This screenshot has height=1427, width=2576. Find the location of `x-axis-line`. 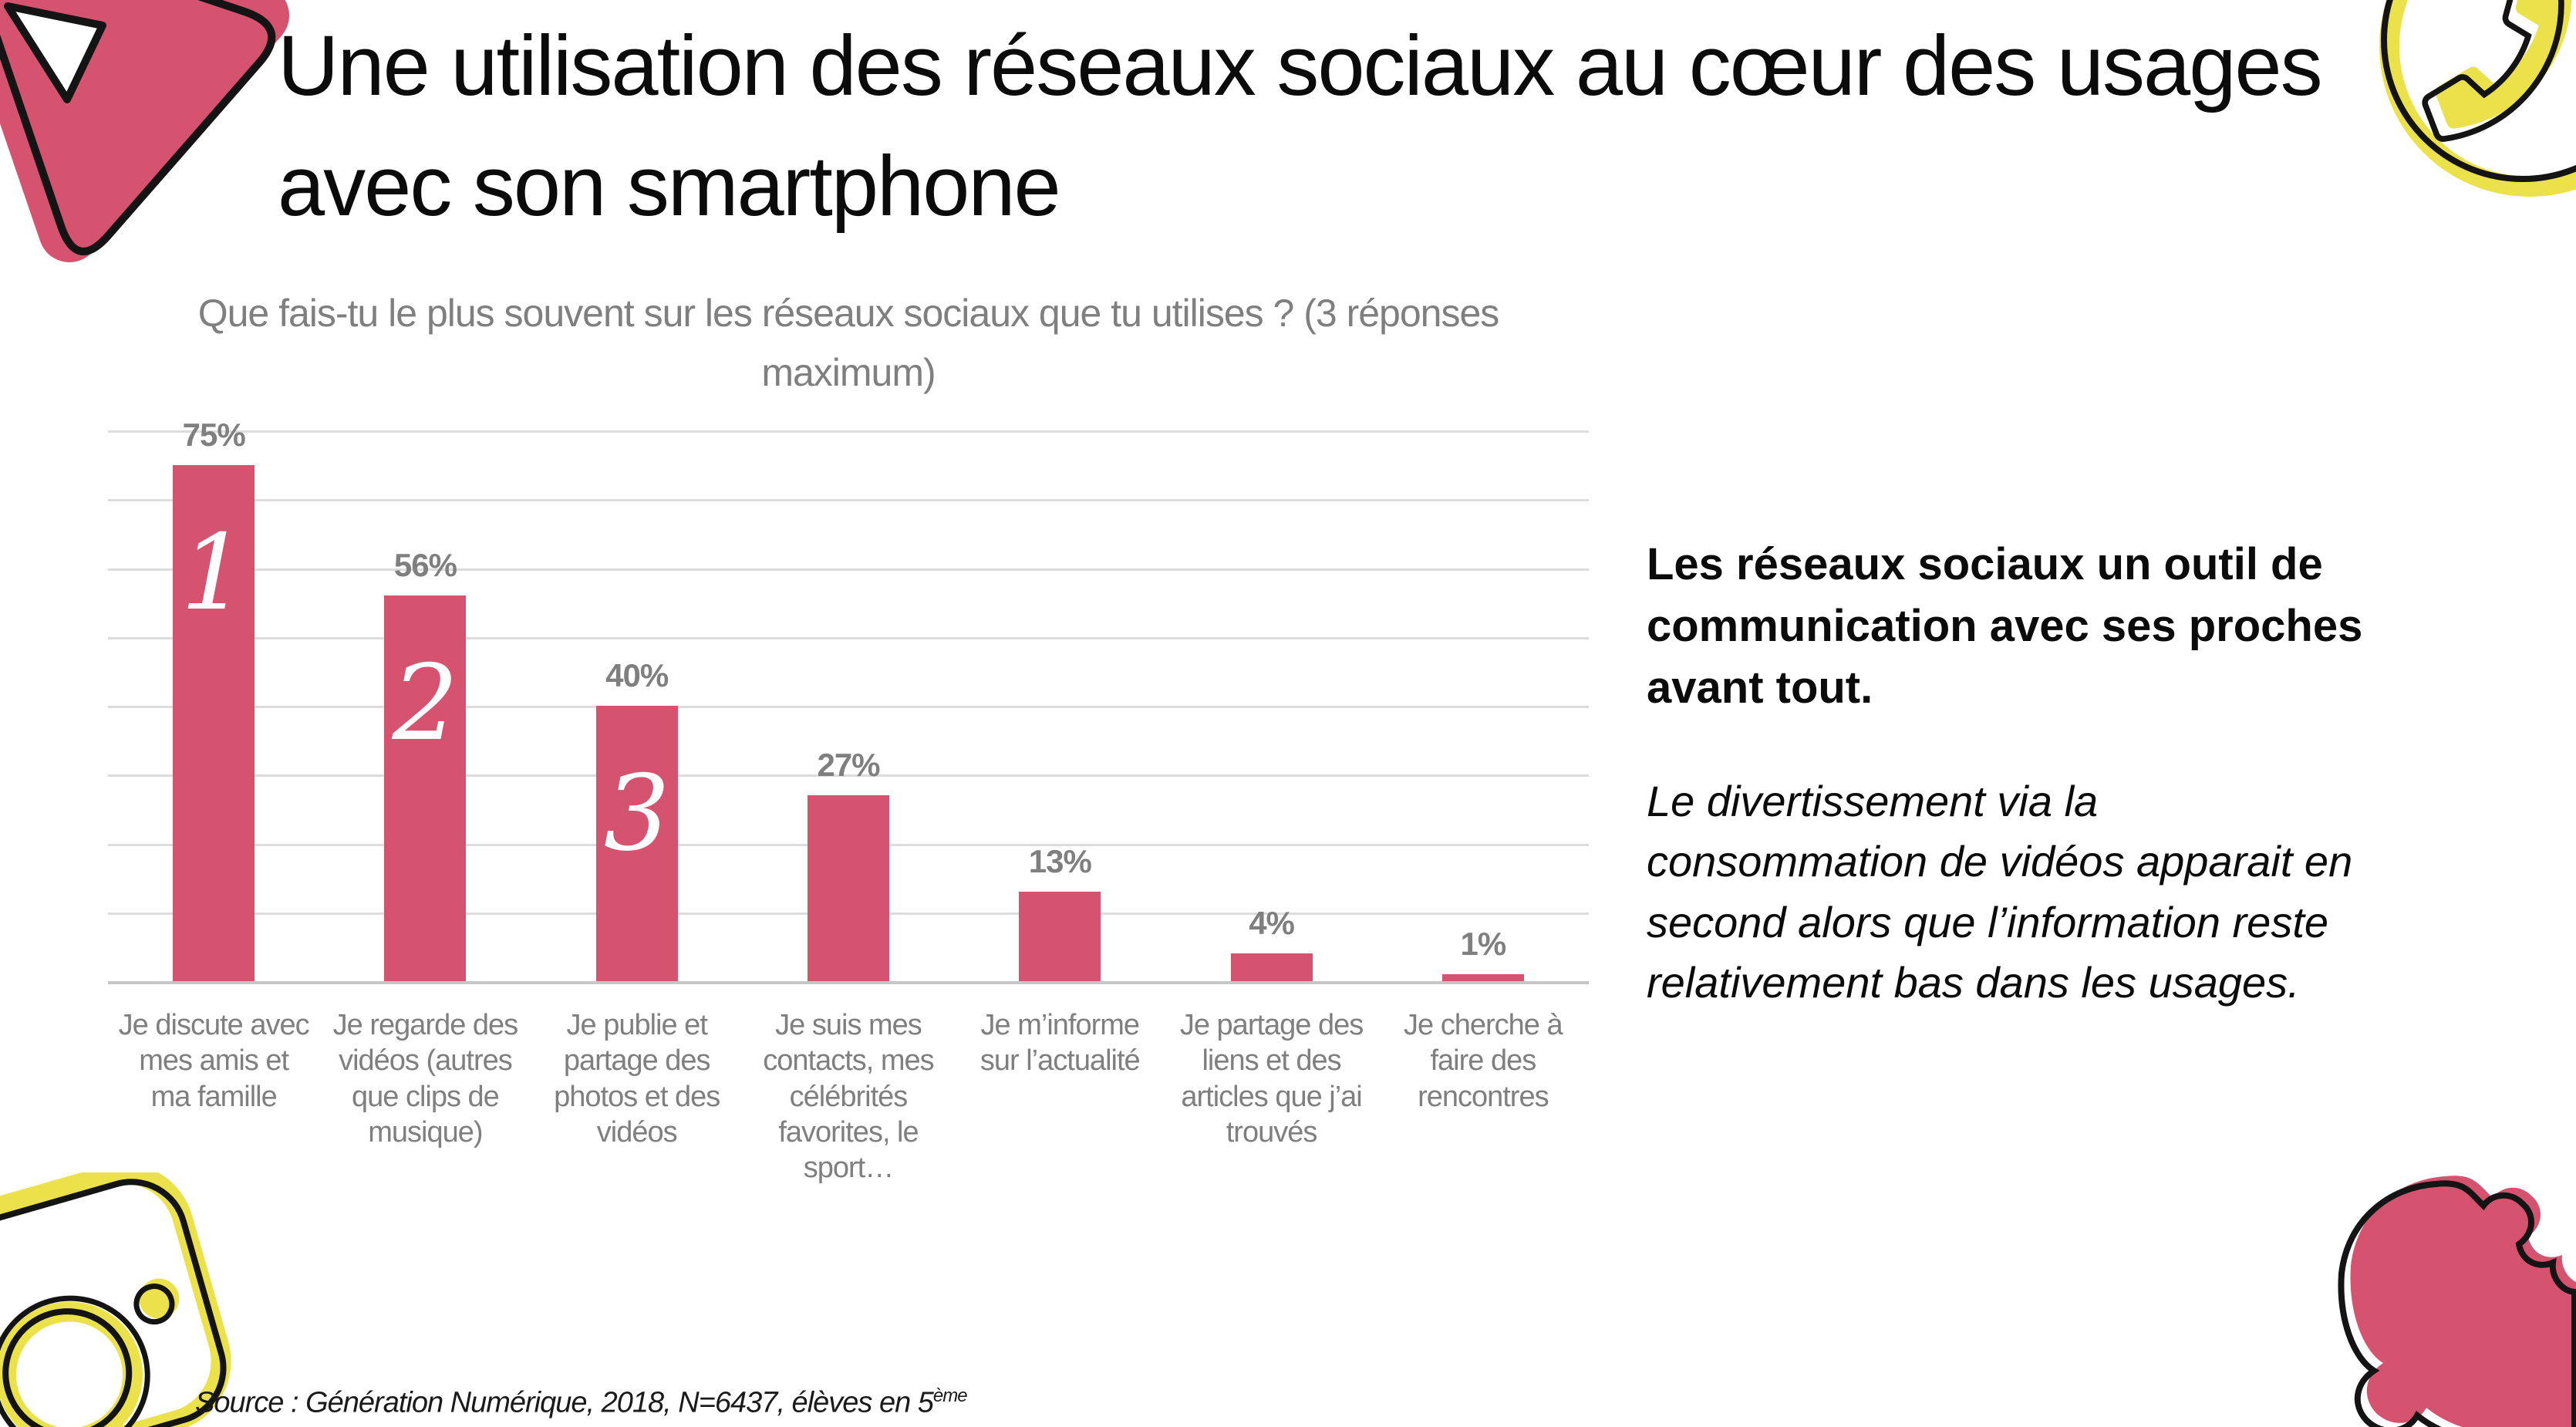

x-axis-line is located at coordinates (848, 982).